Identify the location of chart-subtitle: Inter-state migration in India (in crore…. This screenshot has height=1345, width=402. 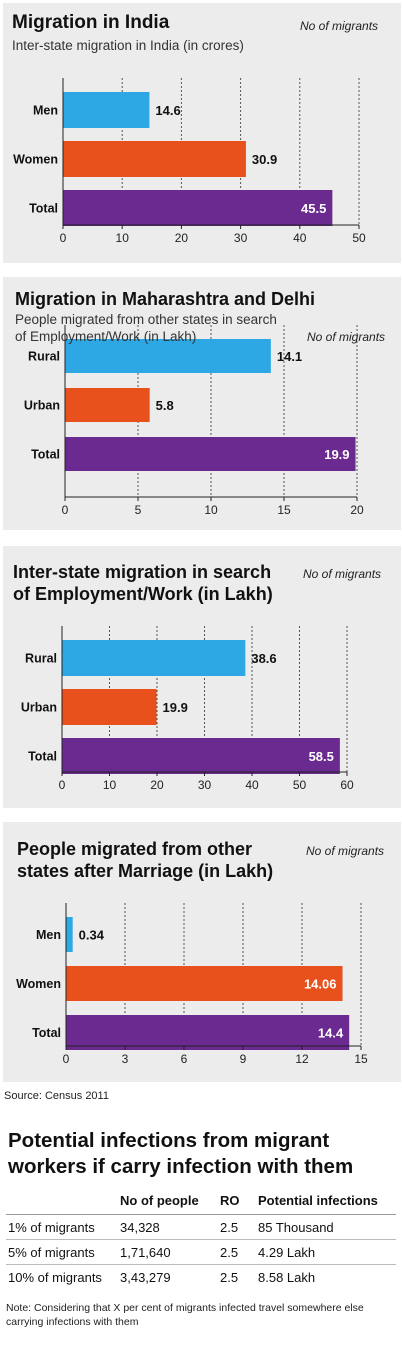
(128, 45).